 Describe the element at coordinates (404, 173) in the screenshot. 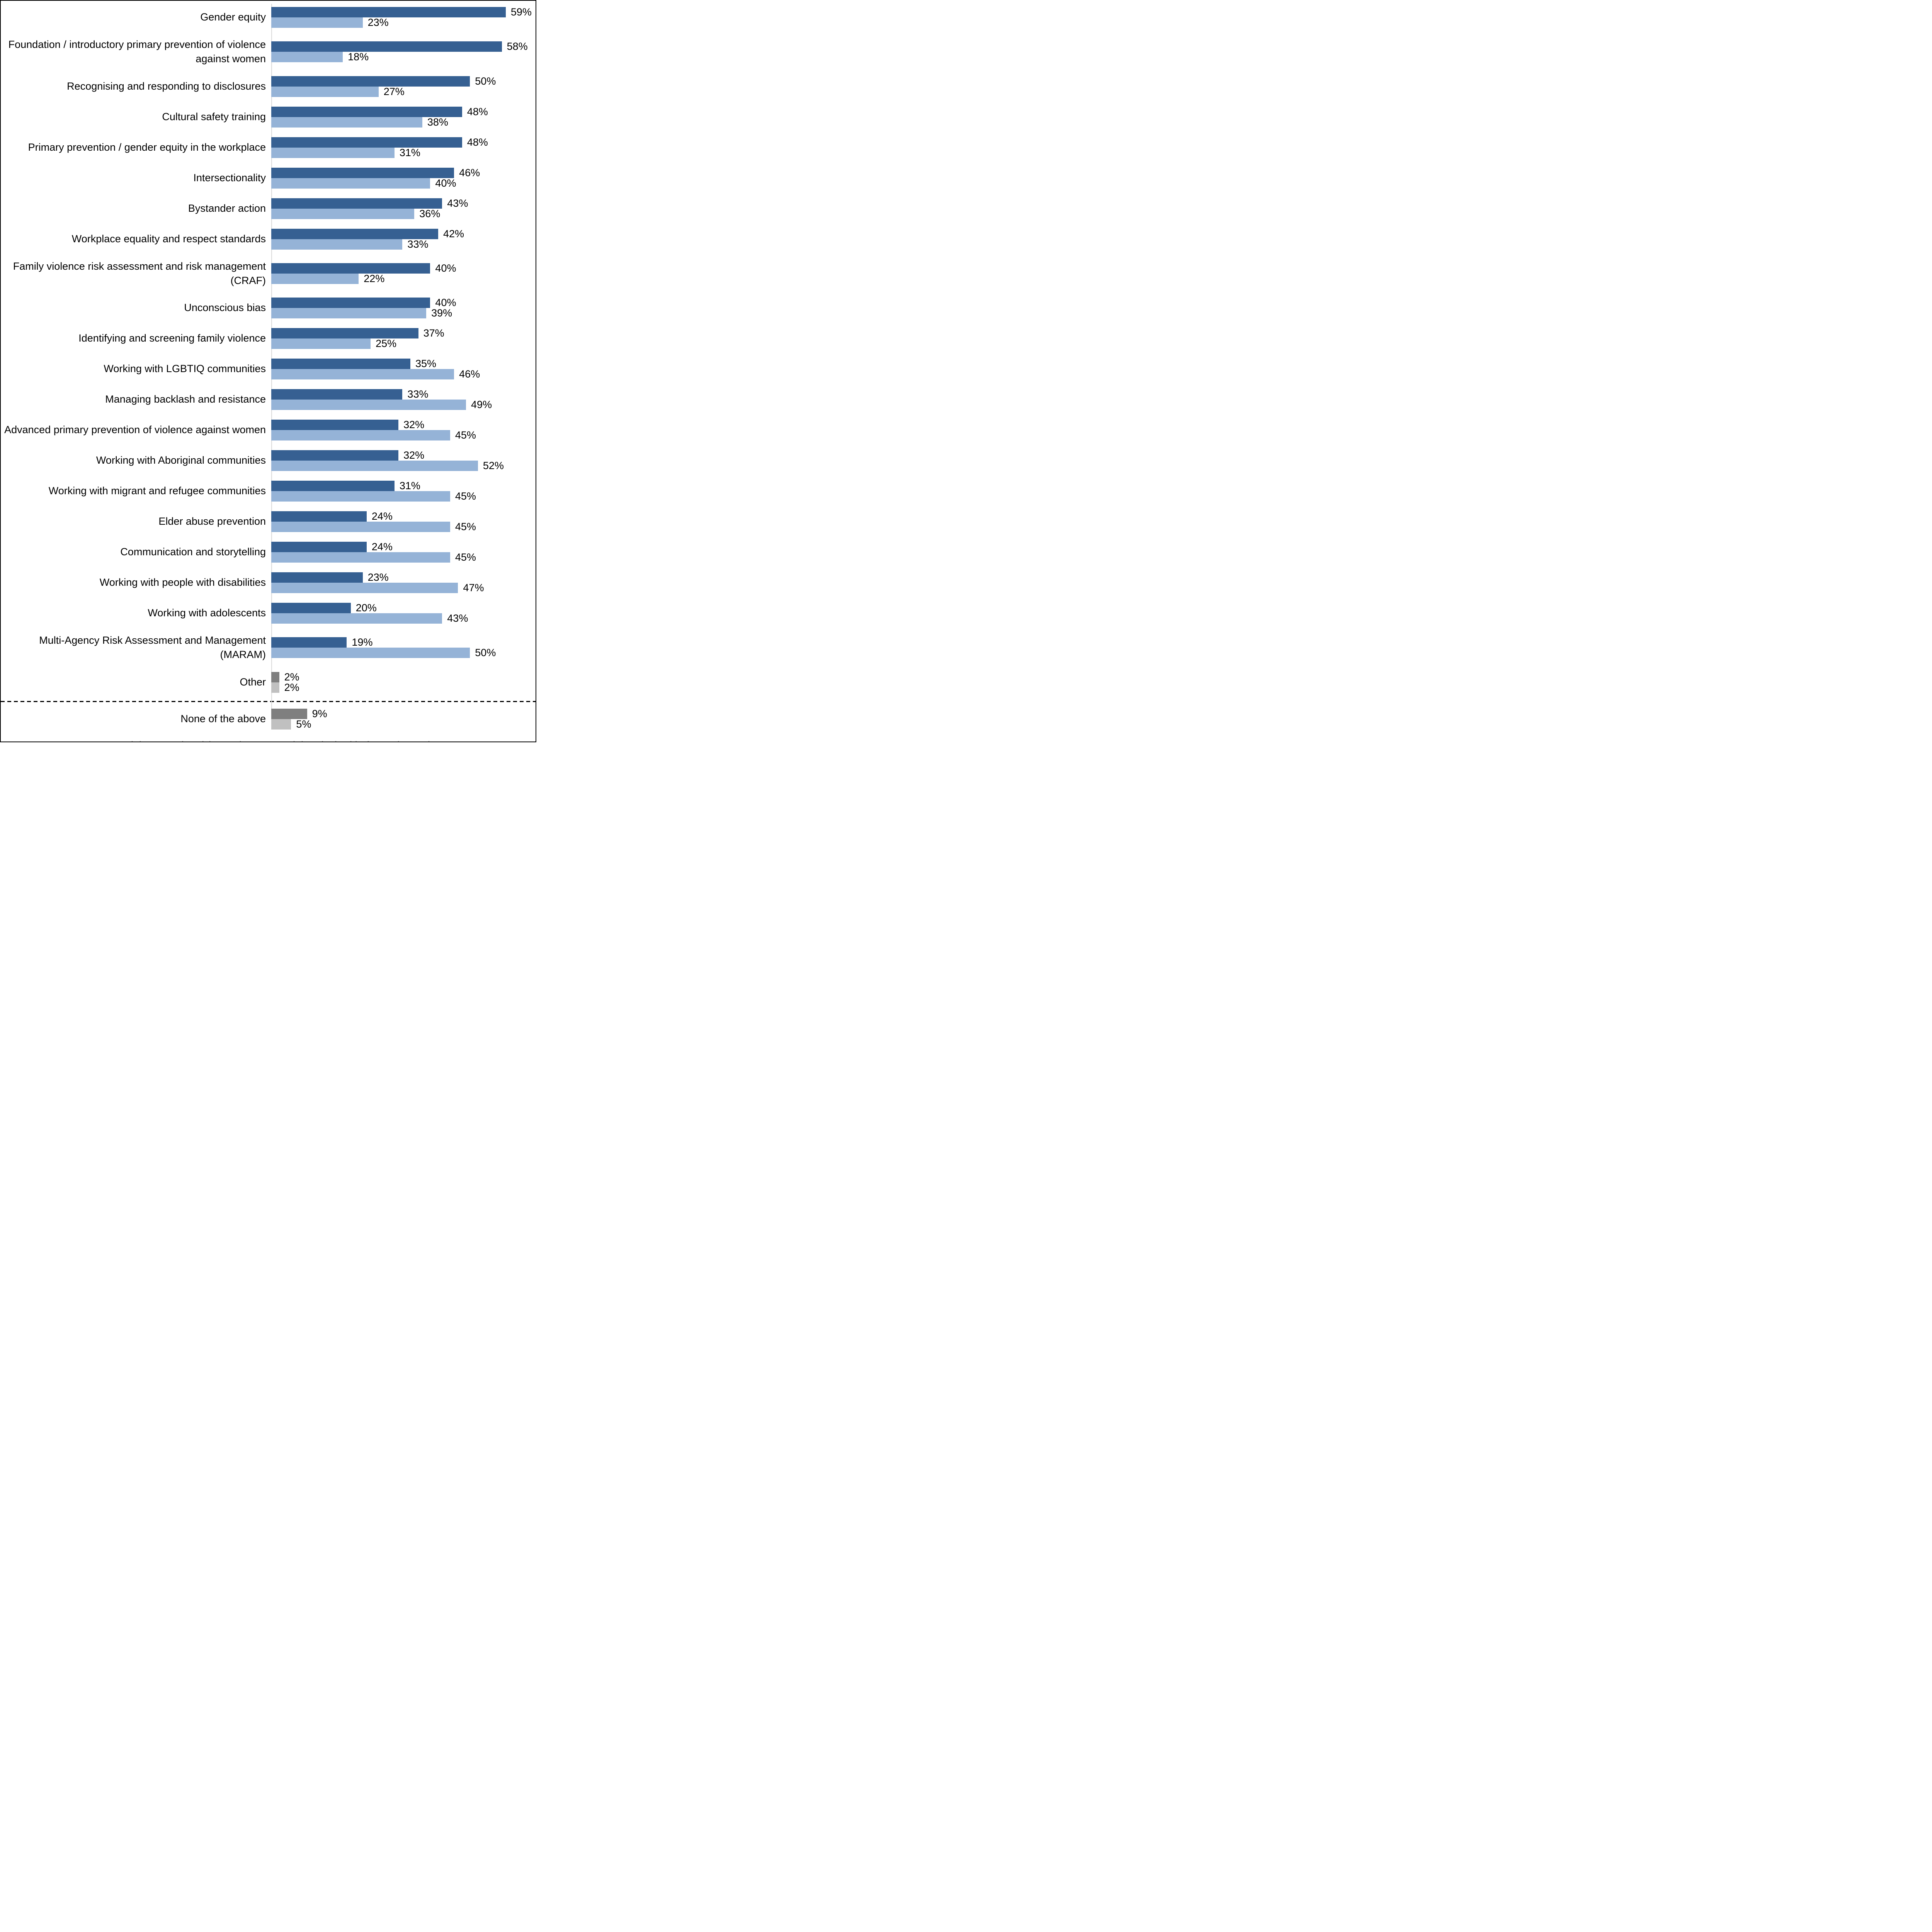

I see `bar-line-completed: 46%` at that location.